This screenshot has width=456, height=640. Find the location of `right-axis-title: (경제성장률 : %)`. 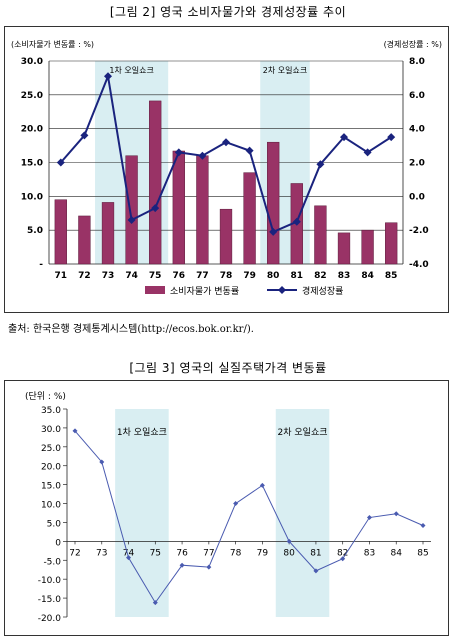

right-axis-title: (경제성장률 : %) is located at coordinates (413, 44).